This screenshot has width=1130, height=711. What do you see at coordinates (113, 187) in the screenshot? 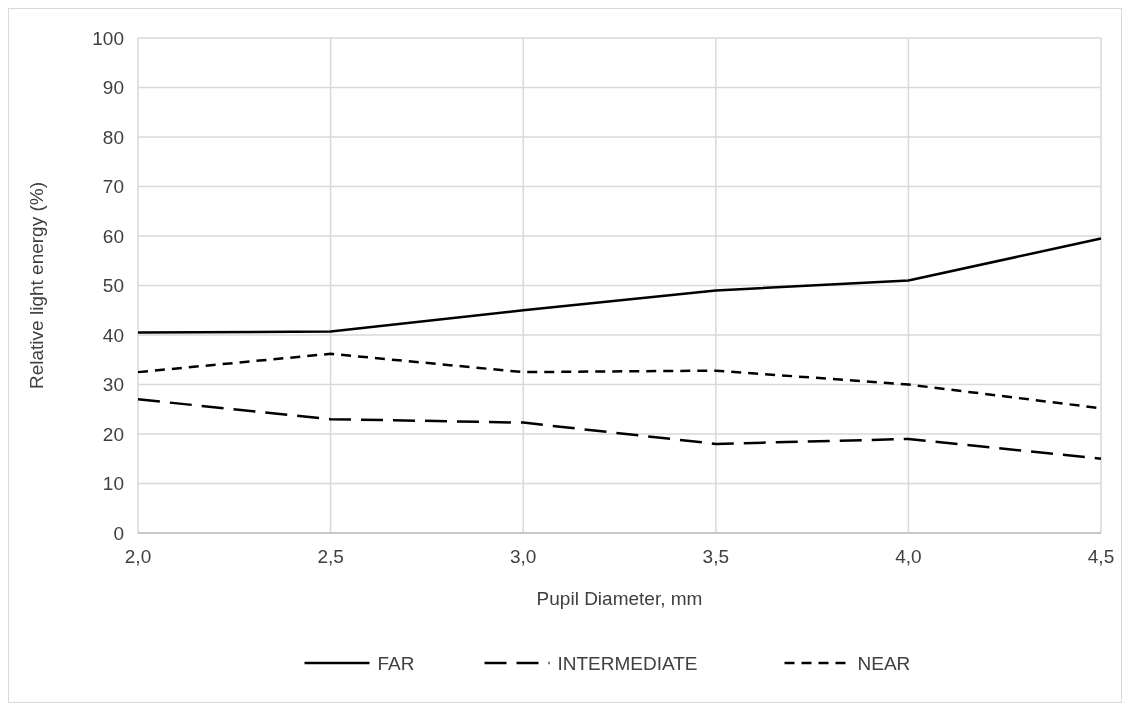
I see `y-tick-label: 70` at bounding box center [113, 187].